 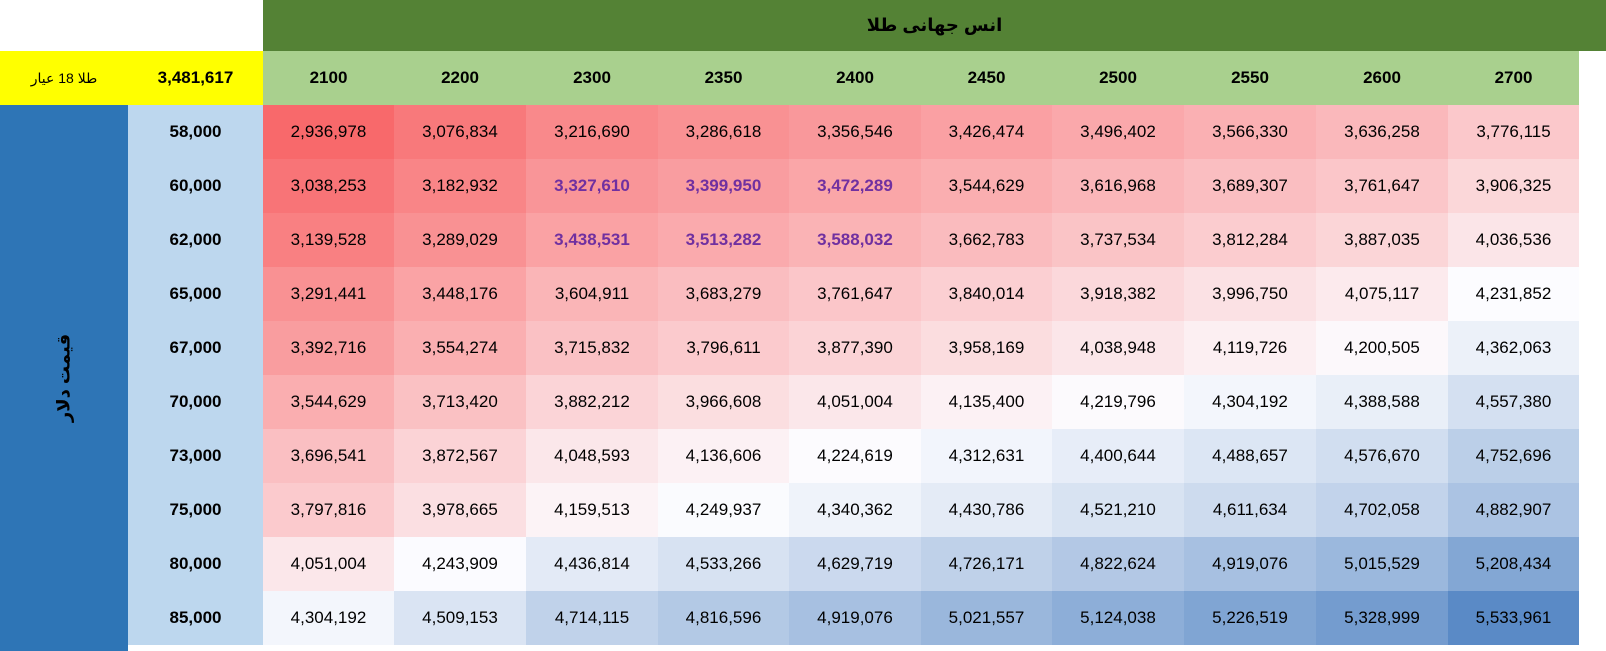 What do you see at coordinates (1118, 240) in the screenshot?
I see `table-cell: 3,737,534` at bounding box center [1118, 240].